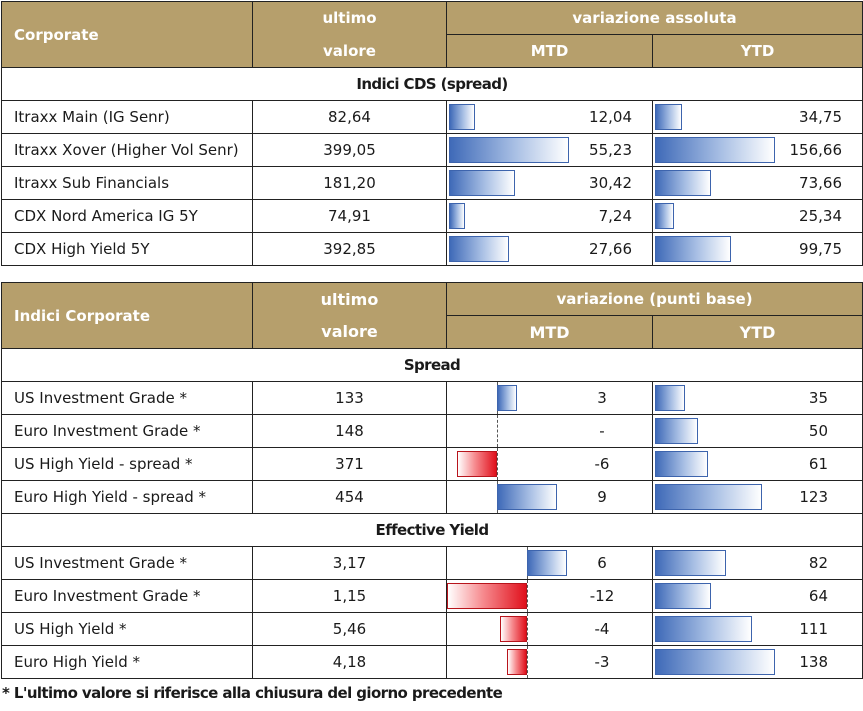  What do you see at coordinates (610, 249) in the screenshot?
I see `mtd-value: 27,66` at bounding box center [610, 249].